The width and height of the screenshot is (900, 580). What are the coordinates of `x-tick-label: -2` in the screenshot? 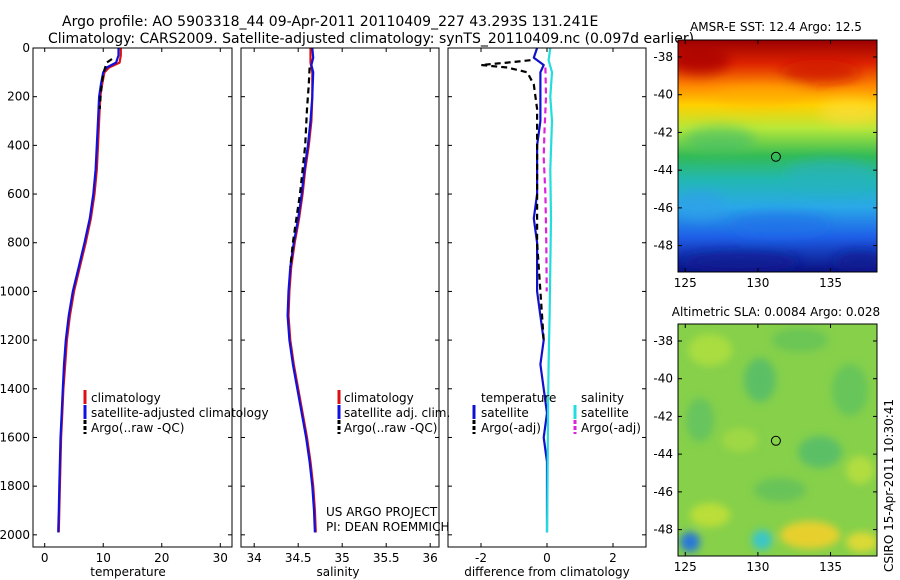 It's located at (481, 558).